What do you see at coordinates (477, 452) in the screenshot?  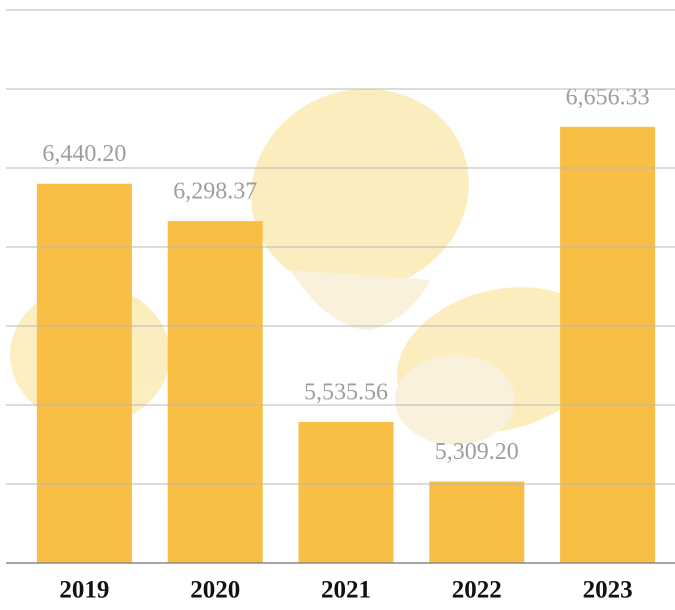 I see `value-label: 5,309.20` at bounding box center [477, 452].